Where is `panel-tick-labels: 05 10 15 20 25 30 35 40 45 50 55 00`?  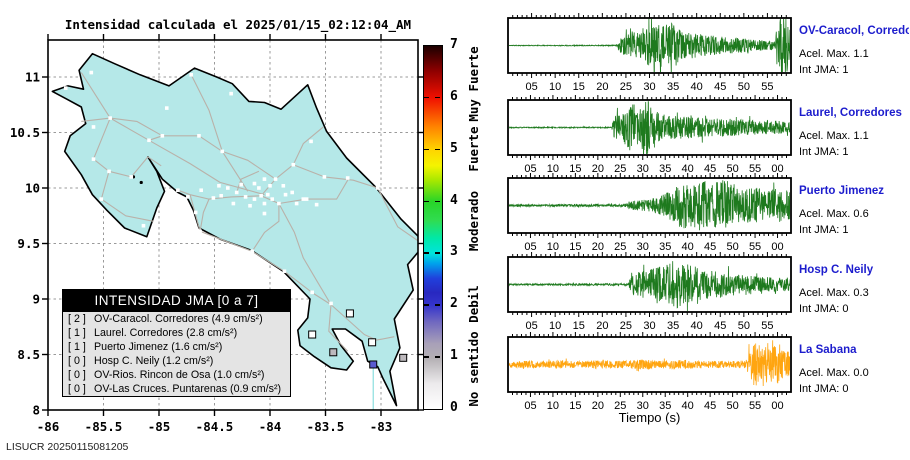
panel-tick-labels: 05 10 15 20 25 30 35 40 45 50 55 00 is located at coordinates (653, 247).